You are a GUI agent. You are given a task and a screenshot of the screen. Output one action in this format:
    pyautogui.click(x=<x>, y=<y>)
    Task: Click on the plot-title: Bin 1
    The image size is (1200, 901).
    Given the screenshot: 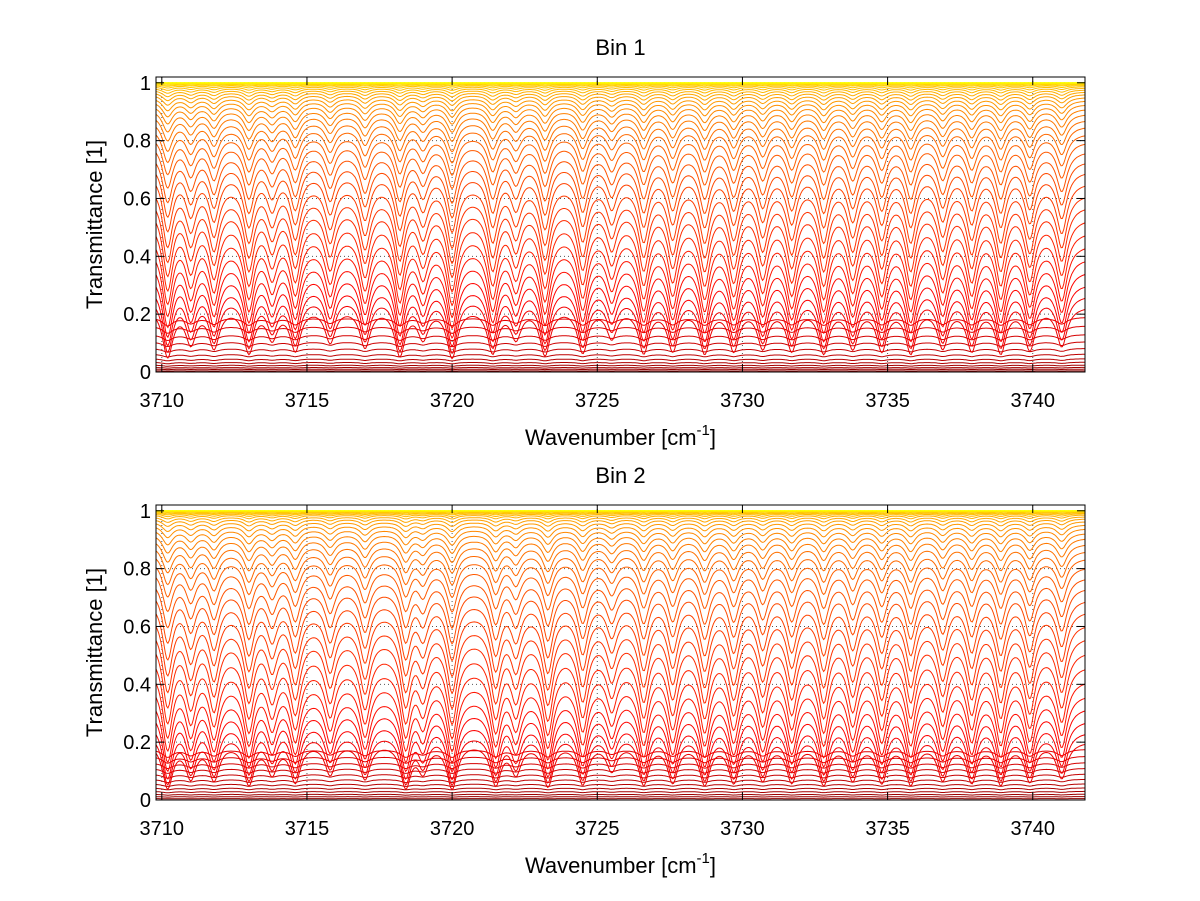 What is the action you would take?
    pyautogui.click(x=620, y=47)
    